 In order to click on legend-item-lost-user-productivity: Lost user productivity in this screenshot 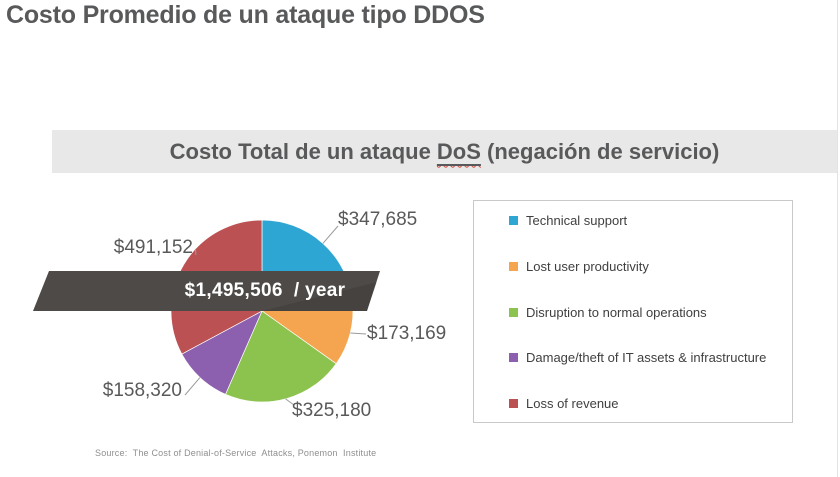, I will do `click(650, 266)`.